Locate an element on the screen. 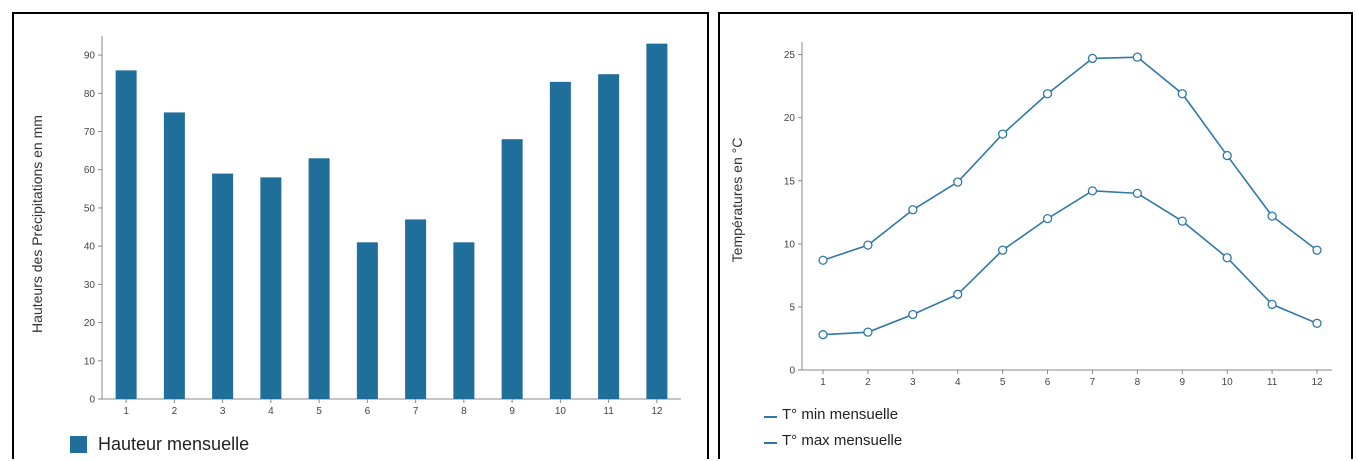  bar-x-tick-label: 1 is located at coordinates (126, 411).